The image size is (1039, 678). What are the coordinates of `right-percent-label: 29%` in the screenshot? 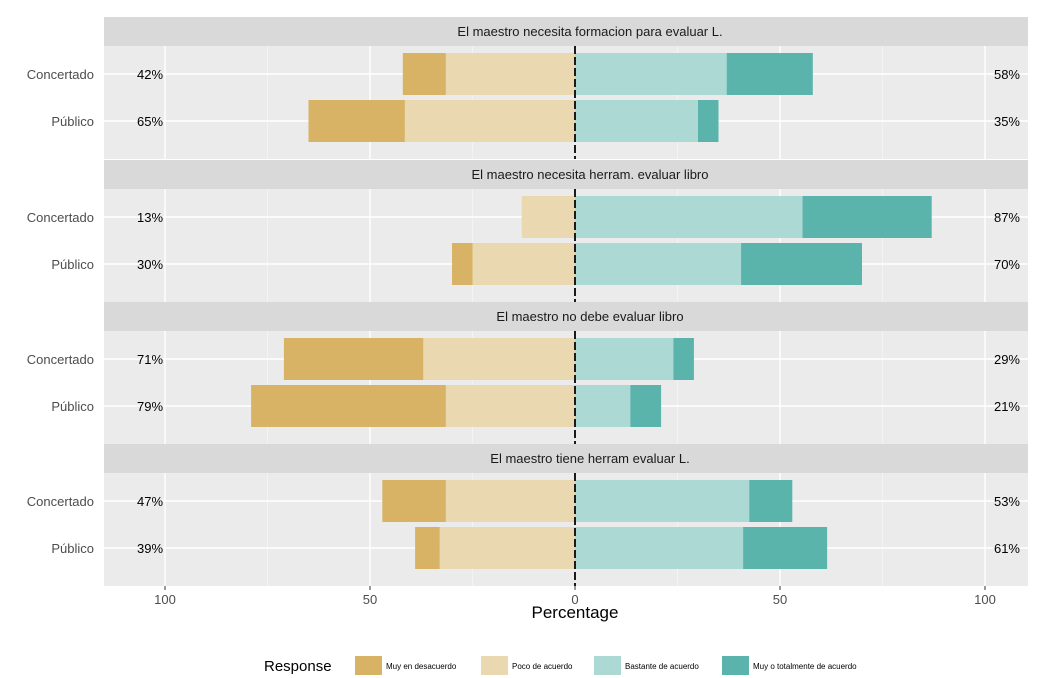 It's located at (1007, 359).